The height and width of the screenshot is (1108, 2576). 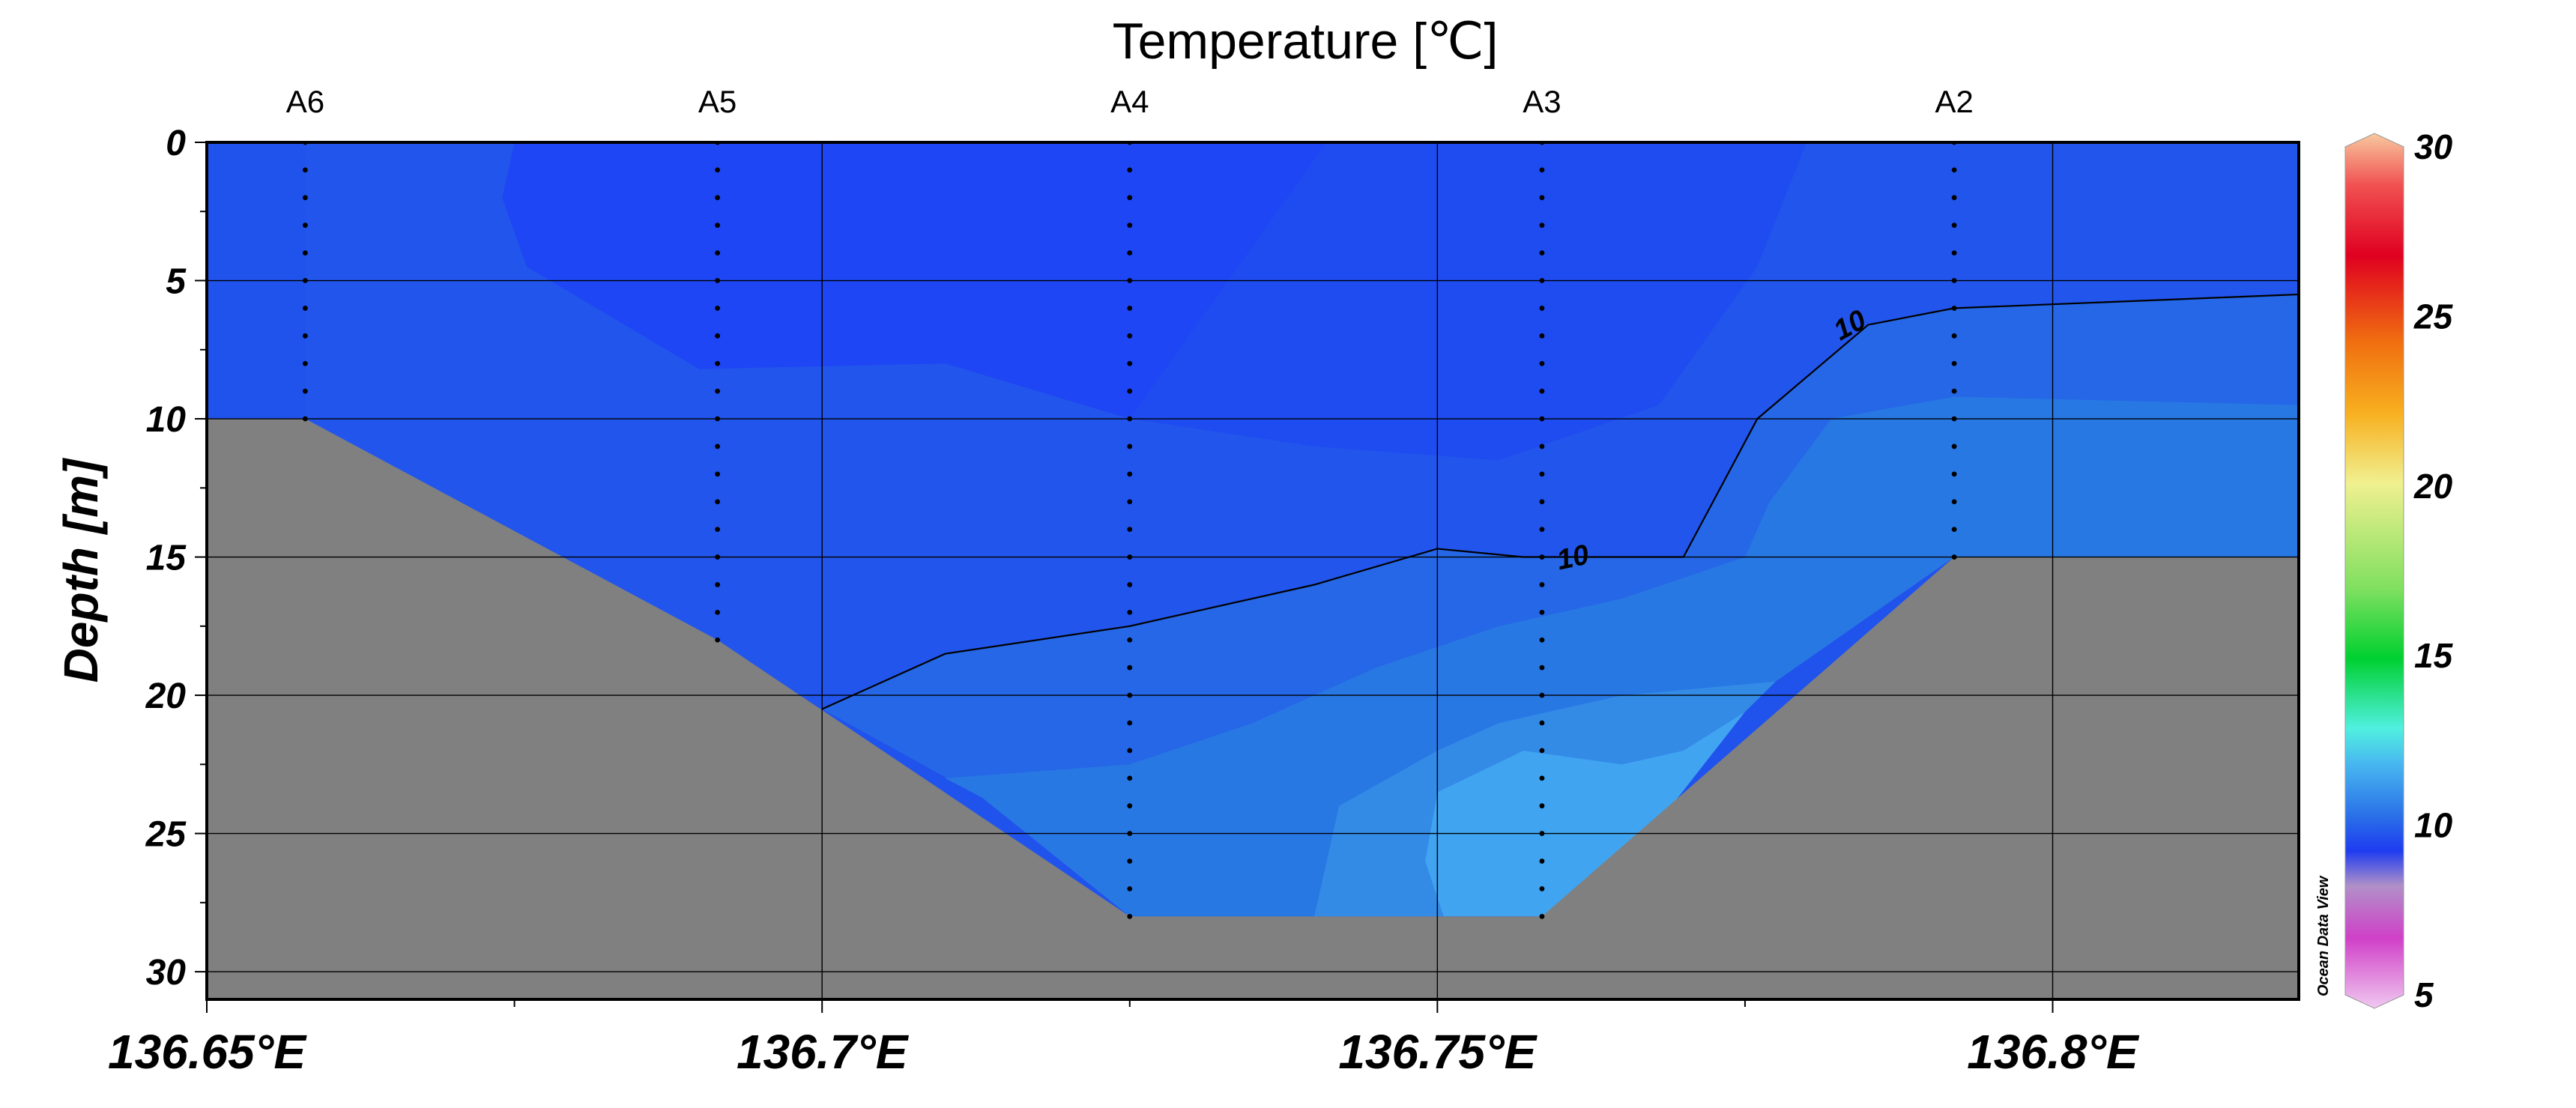 I want to click on y-tick-labels: 0 5 10 15 20 25 30, so click(x=166, y=559).